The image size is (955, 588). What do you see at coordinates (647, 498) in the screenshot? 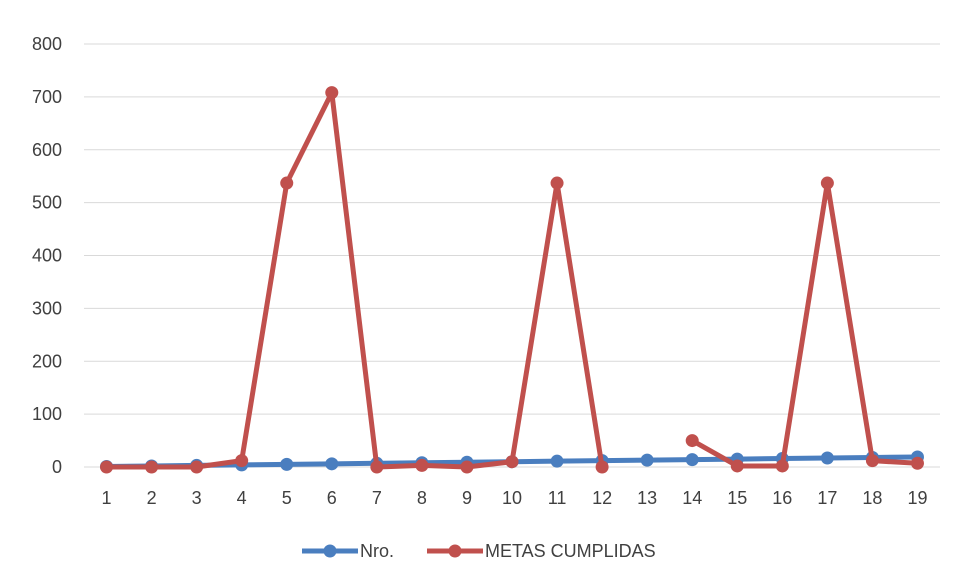
I see `x-tick-label: 13` at bounding box center [647, 498].